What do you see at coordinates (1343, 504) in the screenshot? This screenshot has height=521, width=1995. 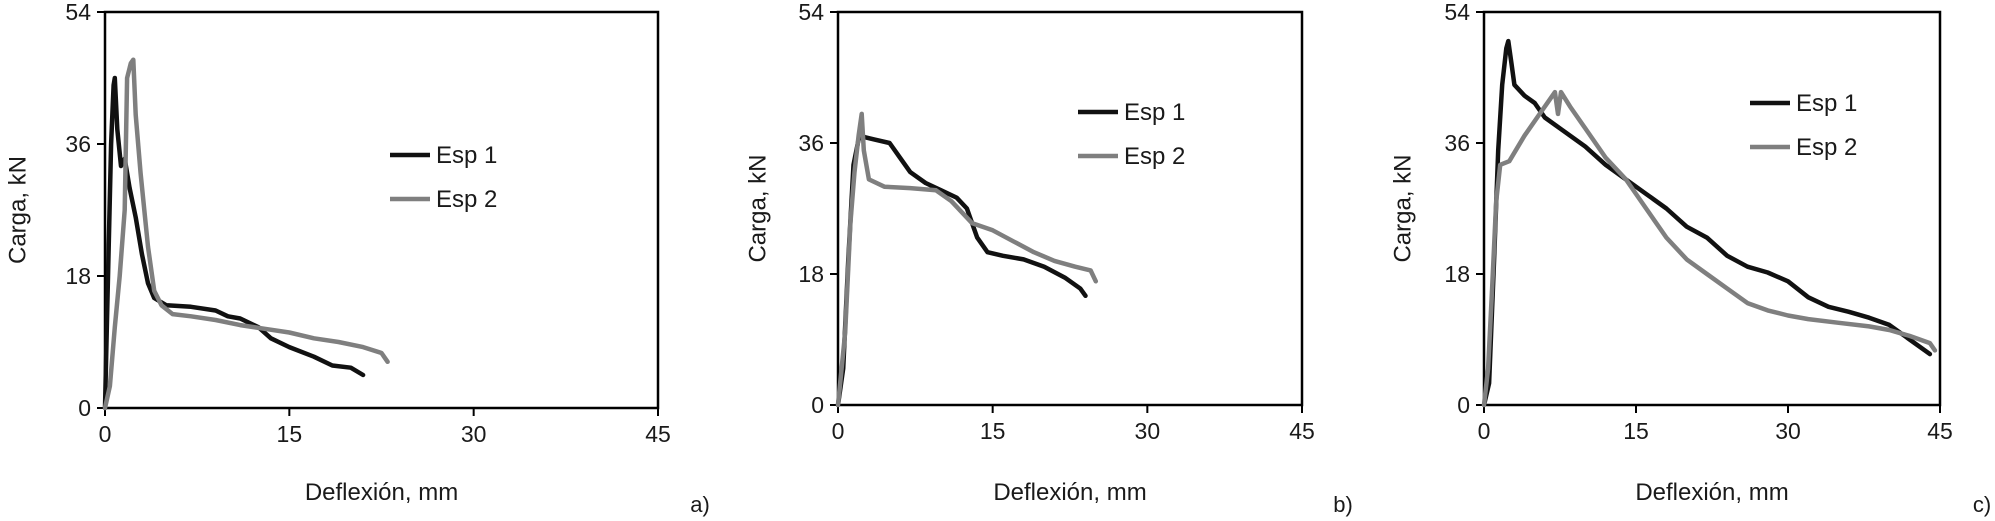 I see `panel-letter: b)` at bounding box center [1343, 504].